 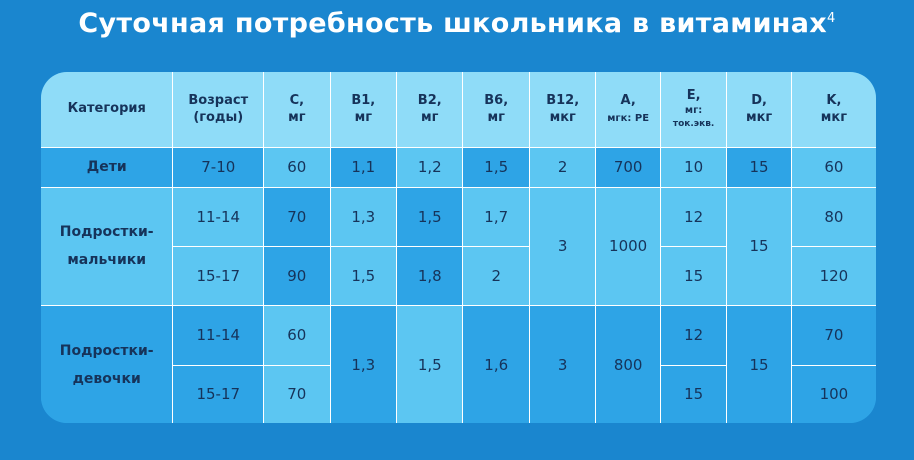 I want to click on header-a: A, мгк: РЕ, so click(x=628, y=110).